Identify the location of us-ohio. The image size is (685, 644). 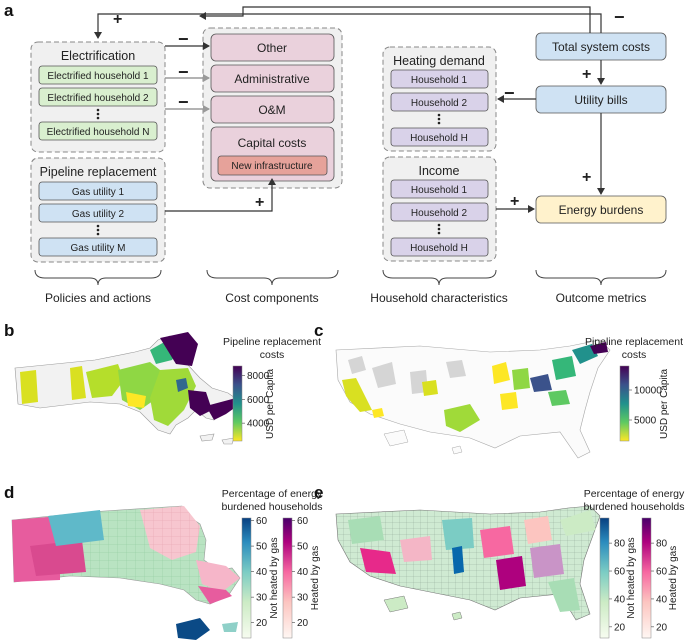
(541, 383).